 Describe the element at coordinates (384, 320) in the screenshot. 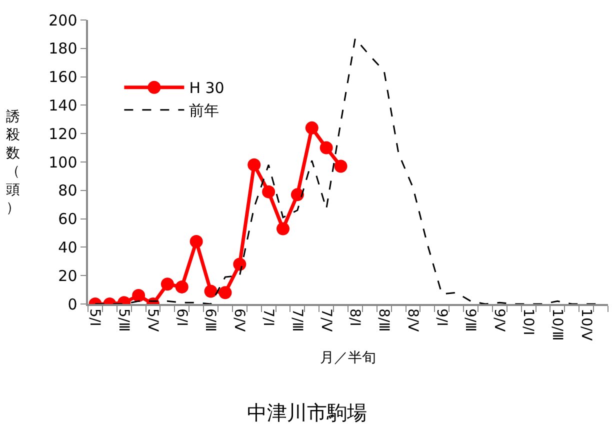

I see `x-tick-label: 8/Ⅲ` at that location.